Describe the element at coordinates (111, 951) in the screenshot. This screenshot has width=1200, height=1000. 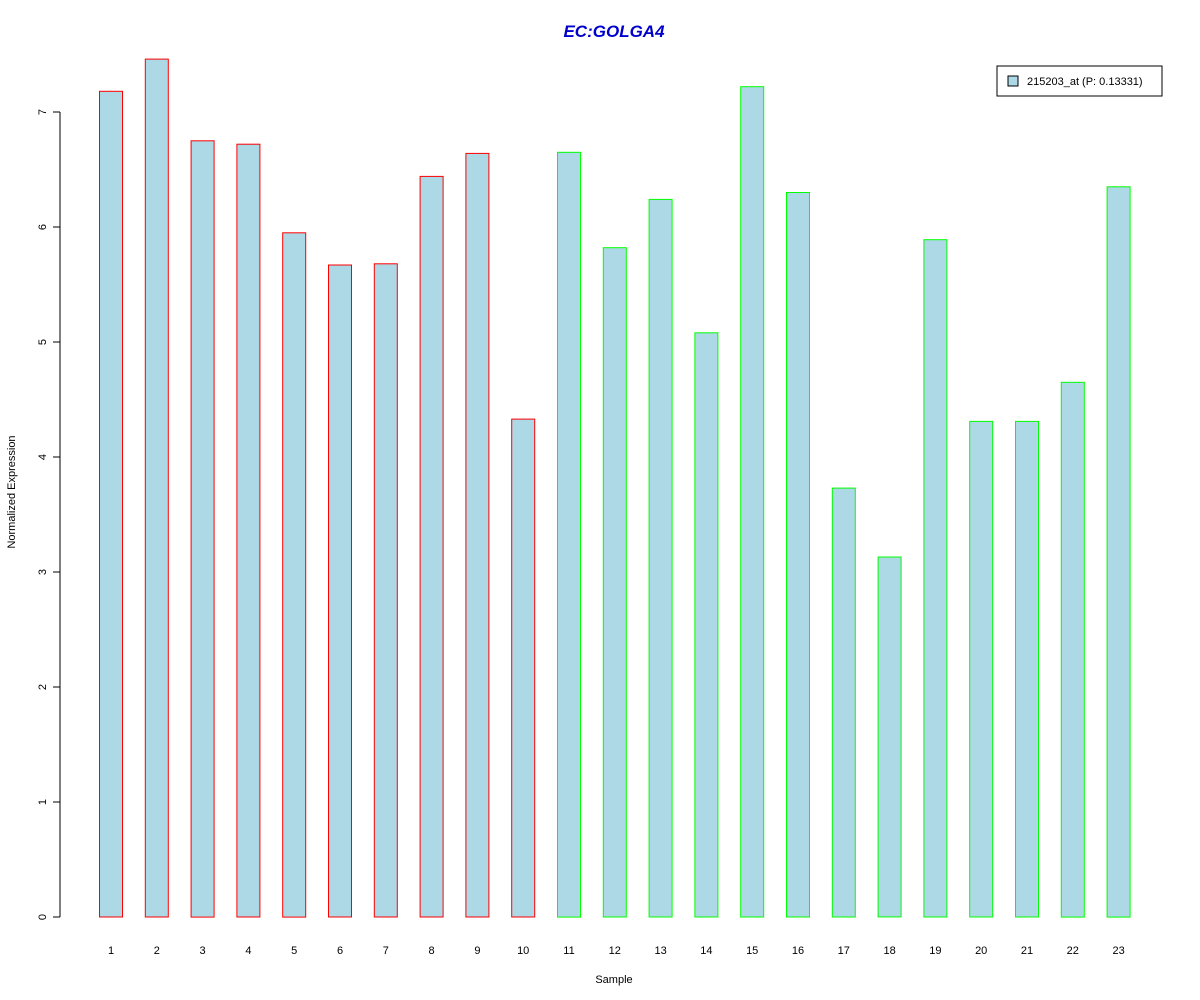
I see `x-tick-label: 1` at that location.